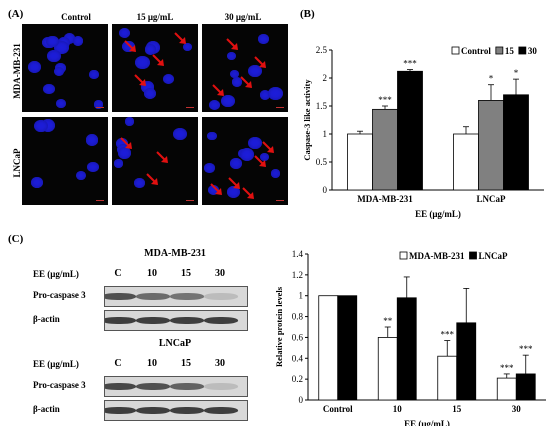 The width and height of the screenshot is (550, 429). What do you see at coordinates (325, 190) in the screenshot?
I see `y-tick-label: 0` at bounding box center [325, 190].